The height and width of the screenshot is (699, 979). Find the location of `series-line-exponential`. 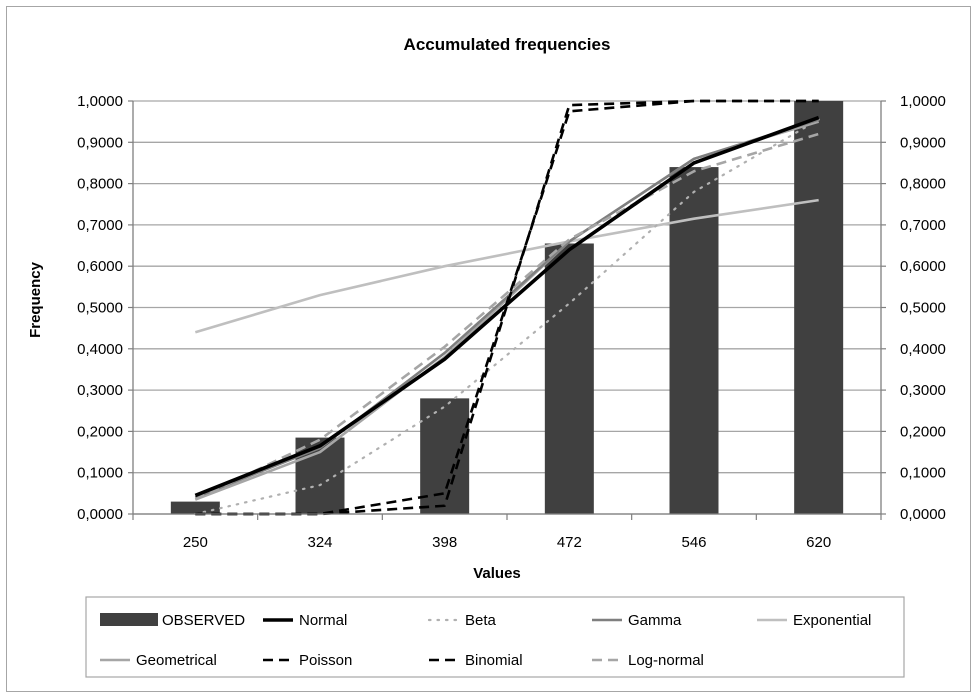

series-line-exponential is located at coordinates (506, 266).